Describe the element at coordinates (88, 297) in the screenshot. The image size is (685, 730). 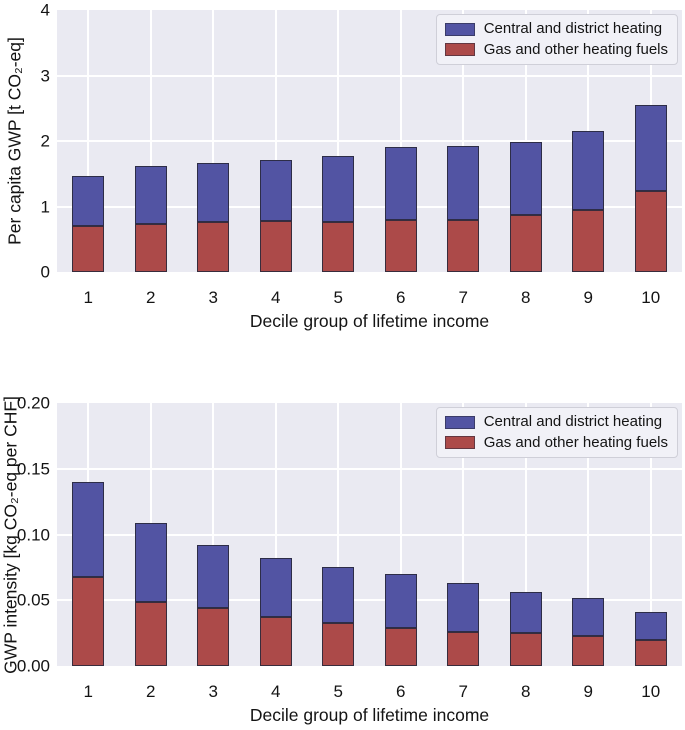
I see `x-tick-label: 1` at that location.